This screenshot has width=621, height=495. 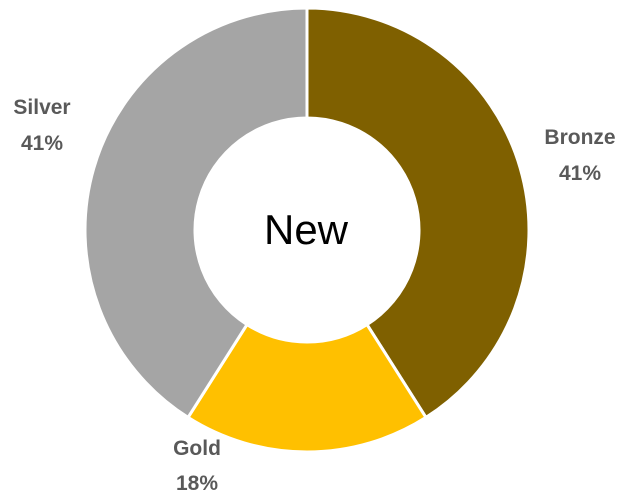 What do you see at coordinates (580, 173) in the screenshot?
I see `slice-label-percent-bronze: 41%` at bounding box center [580, 173].